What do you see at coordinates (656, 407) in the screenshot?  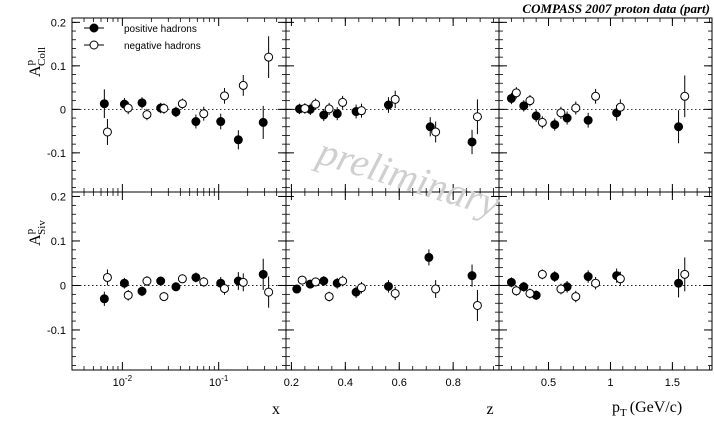 I see `x-label-pt-unit: (GeV/c)` at bounding box center [656, 407].